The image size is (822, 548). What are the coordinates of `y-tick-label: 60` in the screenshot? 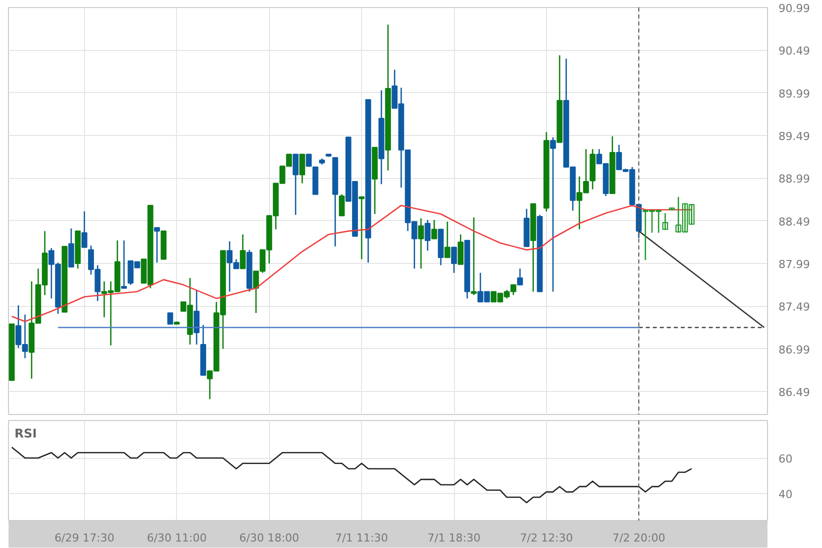 It's located at (785, 459).